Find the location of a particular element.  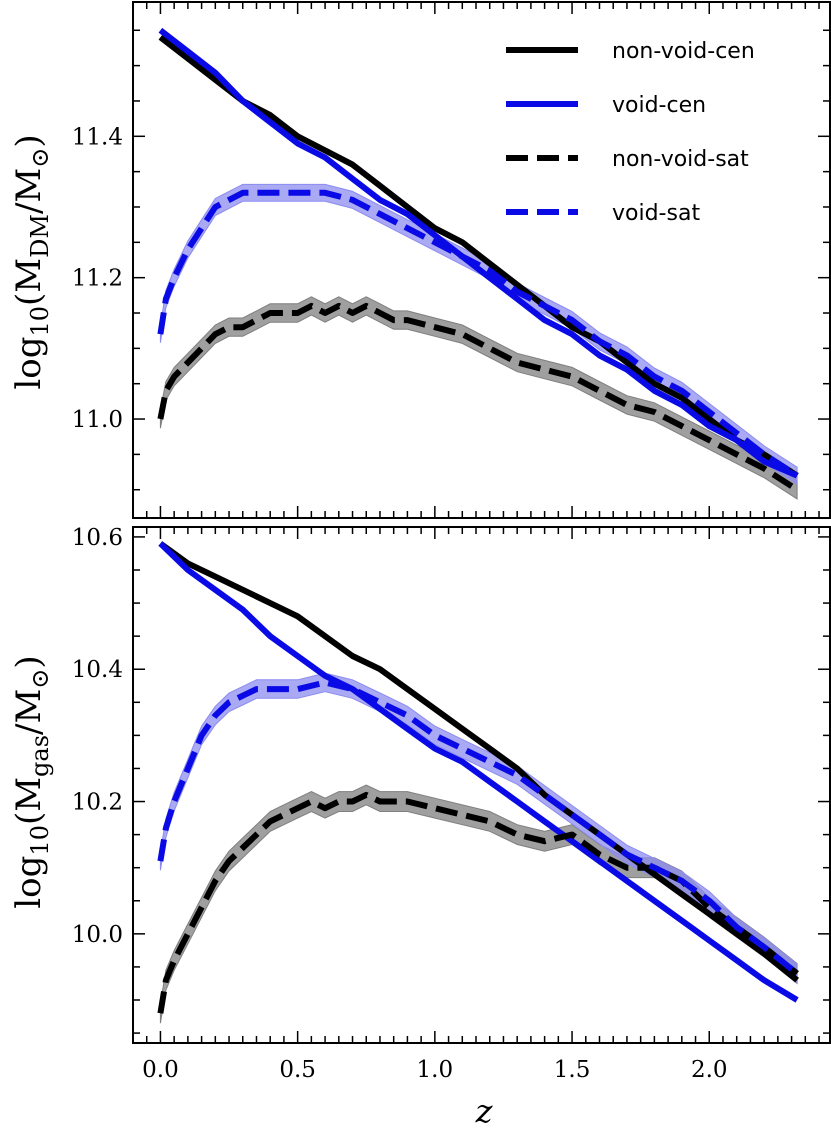

y-tick-label: 11.4 is located at coordinates (97, 137).